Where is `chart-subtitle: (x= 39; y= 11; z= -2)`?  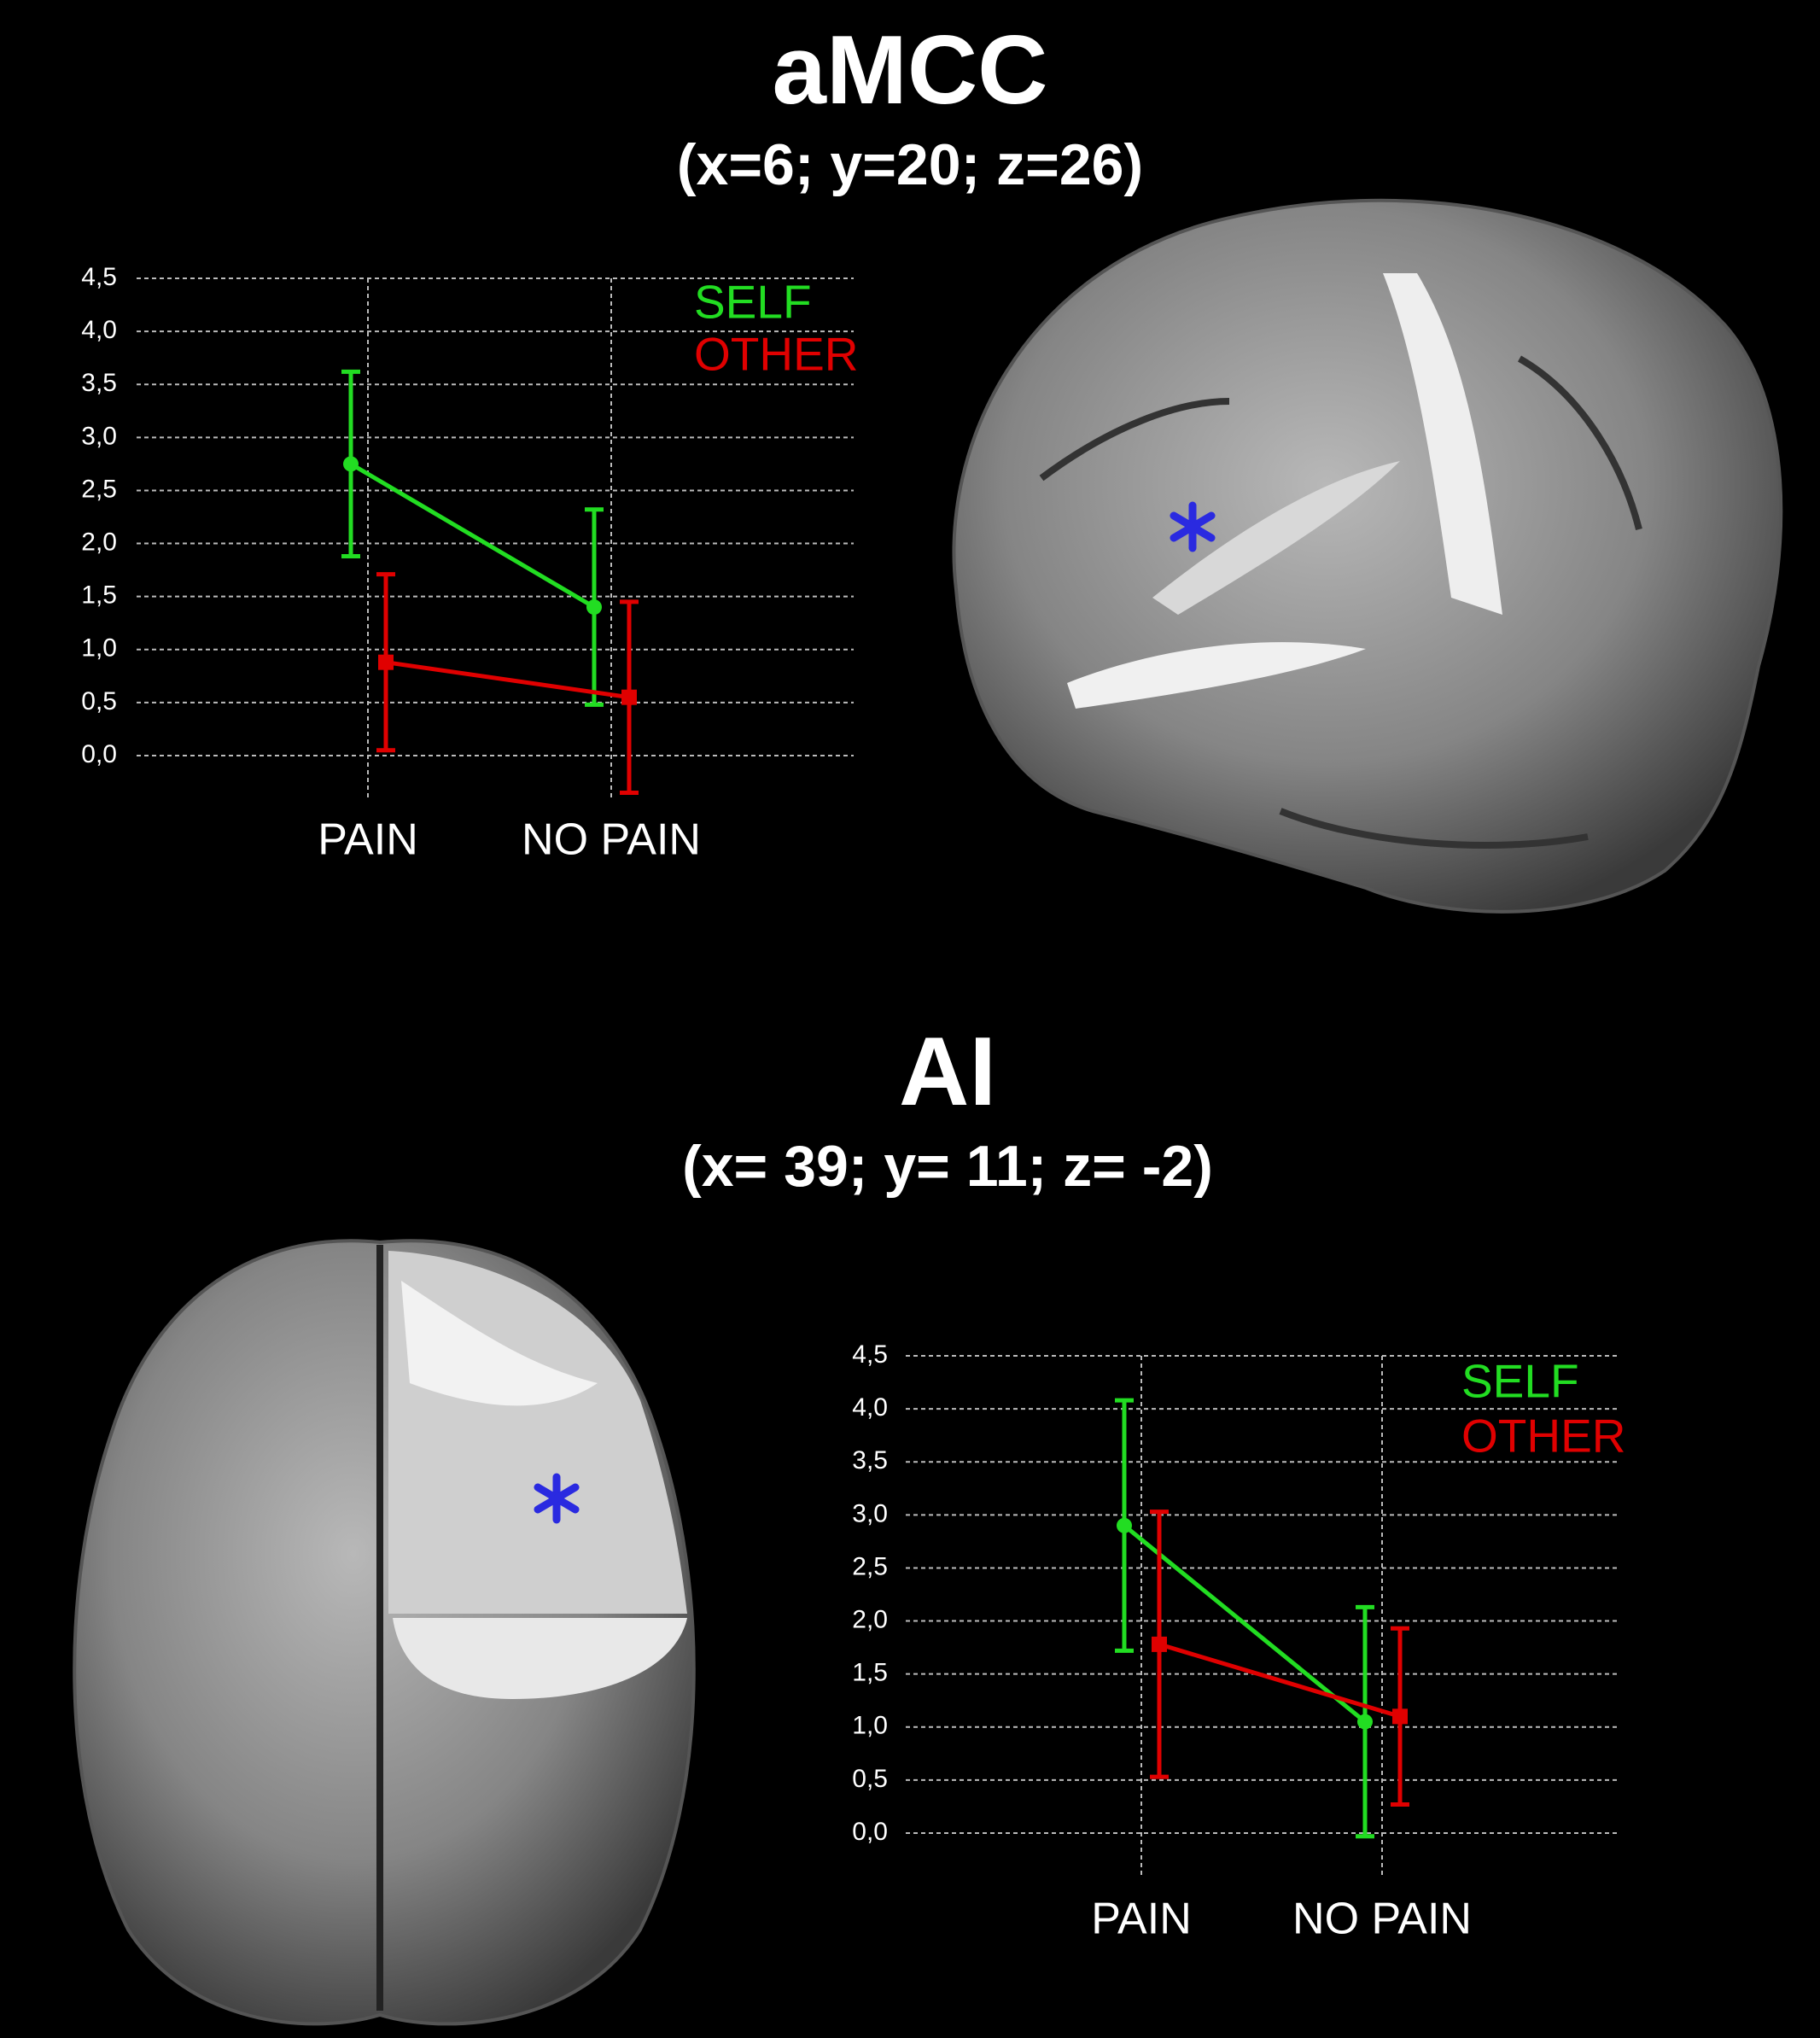 chart-subtitle: (x= 39; y= 11; z= -2) is located at coordinates (948, 1167).